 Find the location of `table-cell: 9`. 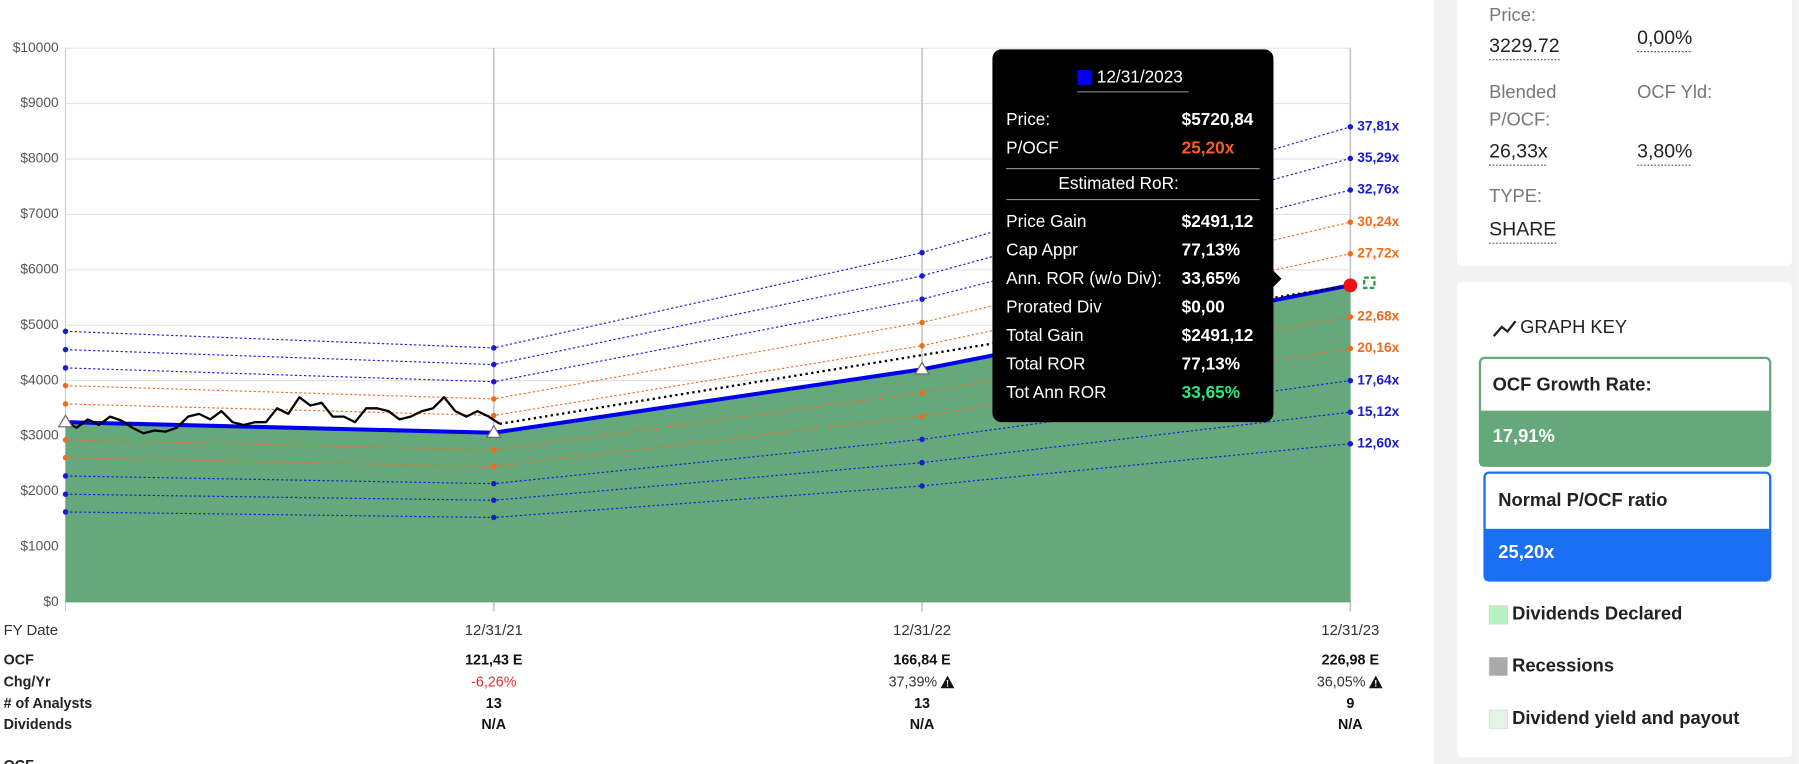

table-cell: 9 is located at coordinates (1350, 704).